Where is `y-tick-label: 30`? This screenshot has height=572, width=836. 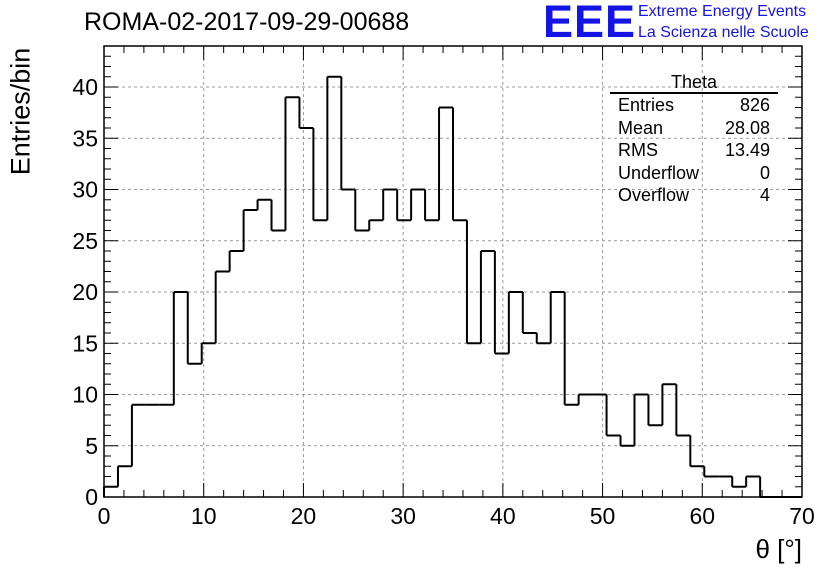
y-tick-label: 30 is located at coordinates (85, 190).